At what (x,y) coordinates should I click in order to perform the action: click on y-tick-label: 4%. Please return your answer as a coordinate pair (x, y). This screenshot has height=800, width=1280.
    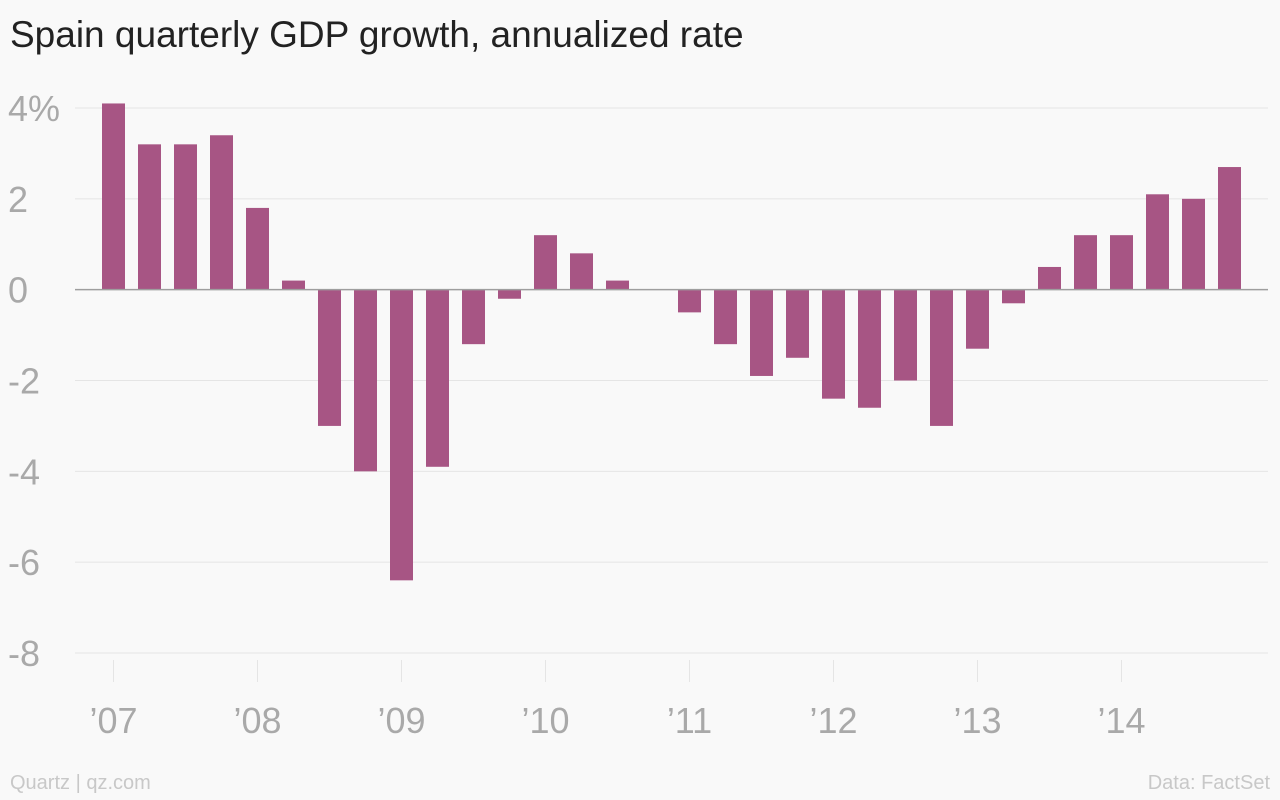
    Looking at the image, I should click on (34, 108).